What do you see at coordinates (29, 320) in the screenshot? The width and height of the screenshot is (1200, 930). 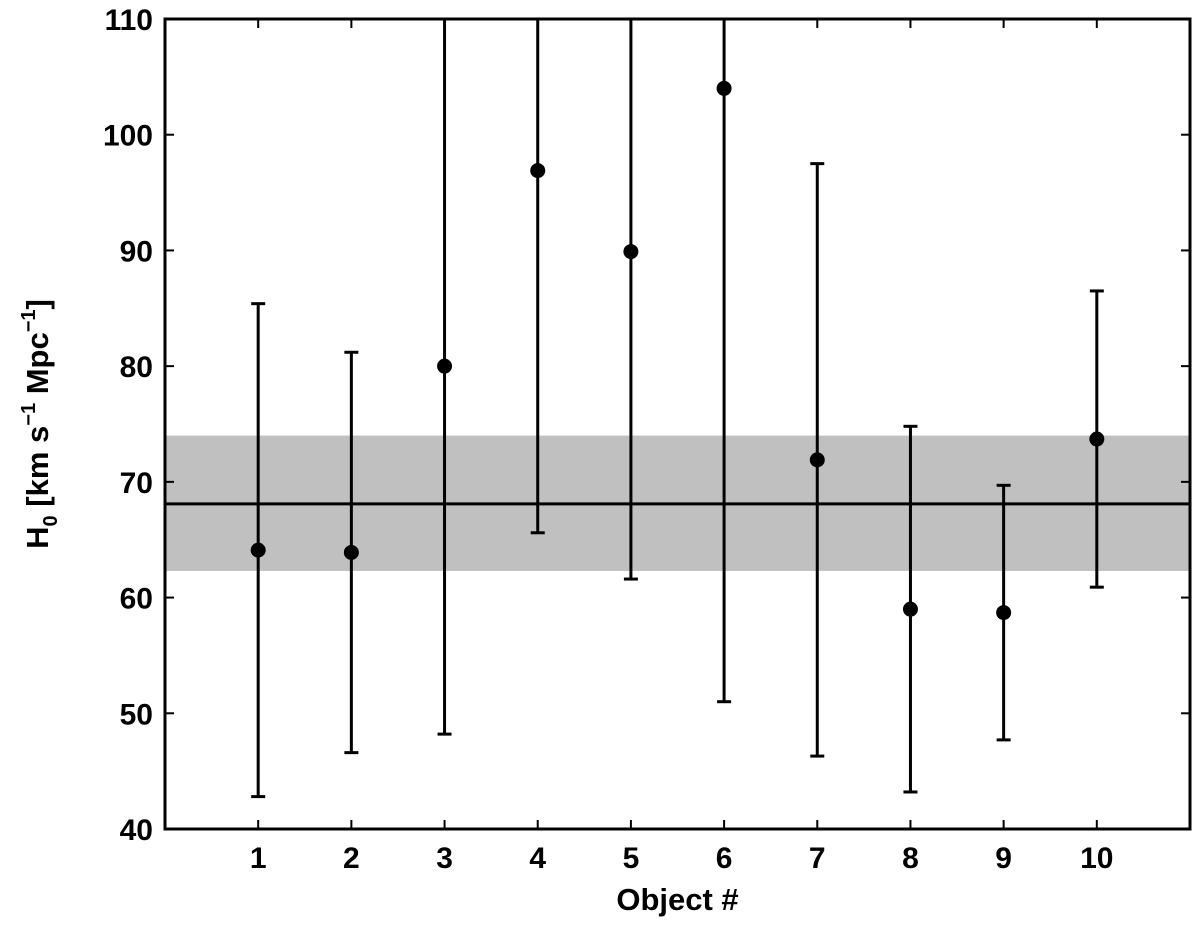 I see `y-axis-title-exponent-2: −1` at bounding box center [29, 320].